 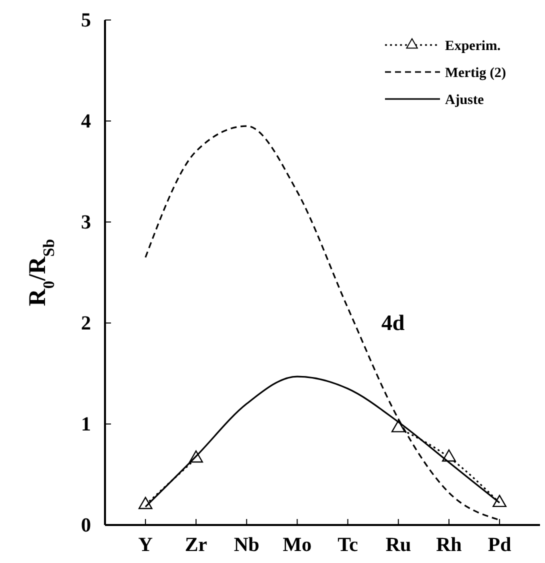 I want to click on x-tick-label: Zr, so click(x=196, y=545).